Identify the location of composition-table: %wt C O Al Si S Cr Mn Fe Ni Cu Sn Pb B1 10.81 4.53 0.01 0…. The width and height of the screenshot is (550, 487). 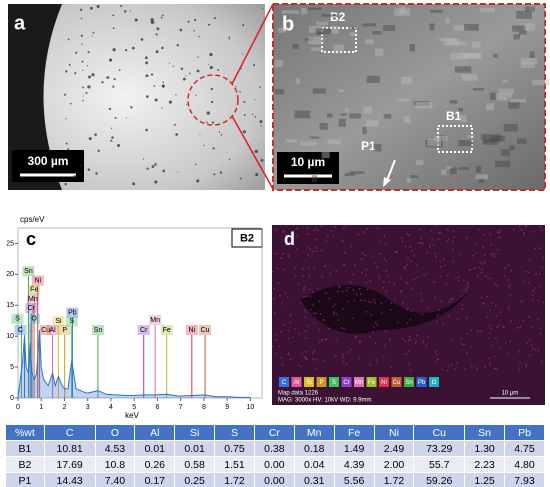
(275, 455).